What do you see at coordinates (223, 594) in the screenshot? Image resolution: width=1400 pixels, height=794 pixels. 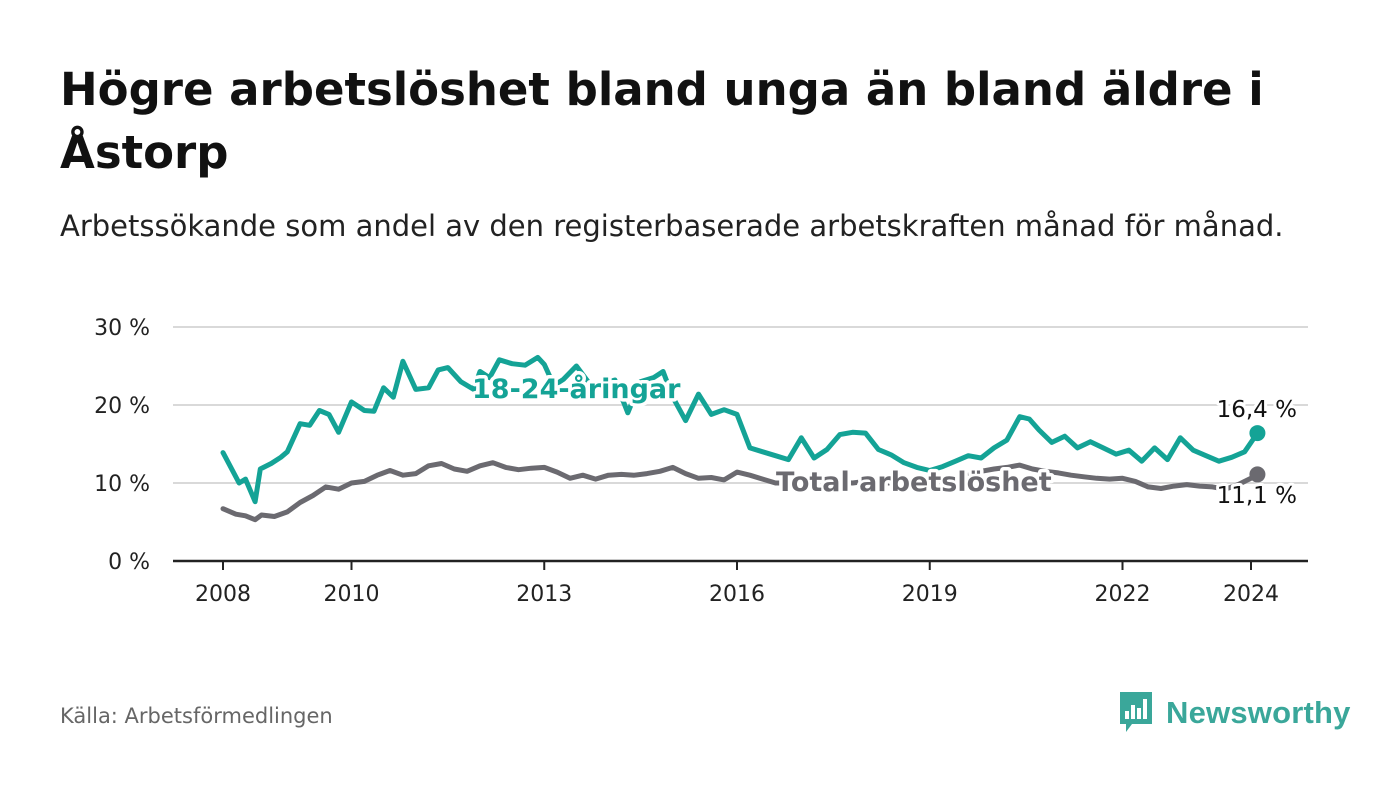 I see `x-tick-label-2008: 2008` at bounding box center [223, 594].